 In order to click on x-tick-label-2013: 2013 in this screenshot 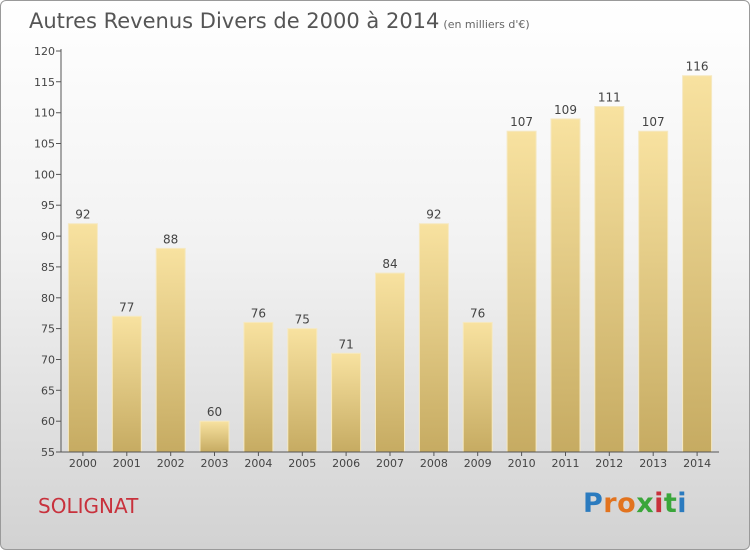, I will do `click(653, 463)`.